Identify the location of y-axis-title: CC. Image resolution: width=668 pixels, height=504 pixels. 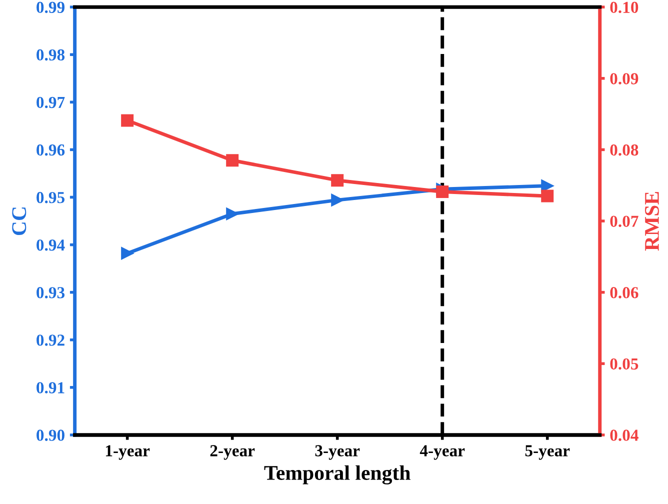
(19, 222).